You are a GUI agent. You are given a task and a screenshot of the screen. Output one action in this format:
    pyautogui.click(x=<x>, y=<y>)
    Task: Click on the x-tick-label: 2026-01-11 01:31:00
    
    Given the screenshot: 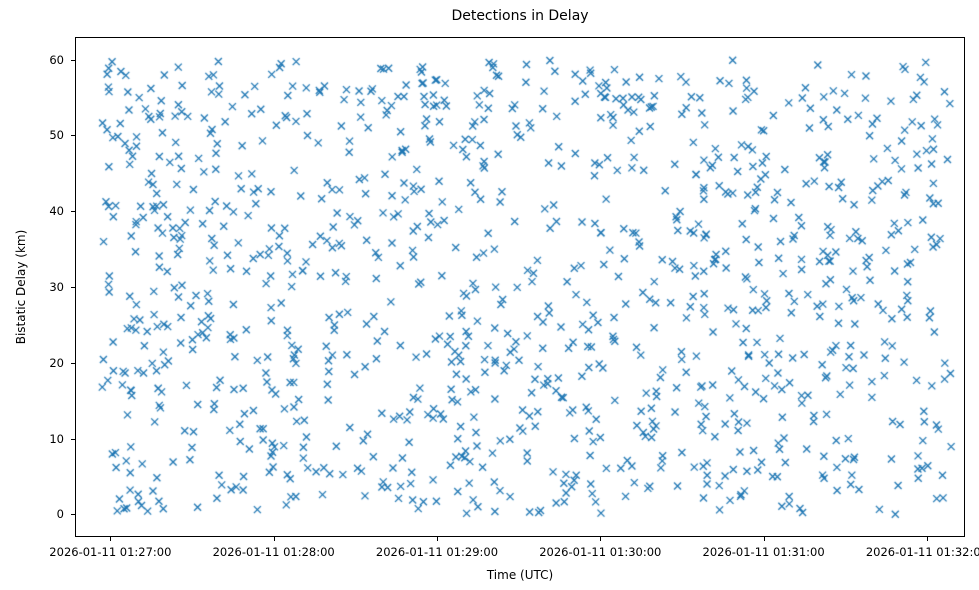 What is the action you would take?
    pyautogui.click(x=763, y=552)
    